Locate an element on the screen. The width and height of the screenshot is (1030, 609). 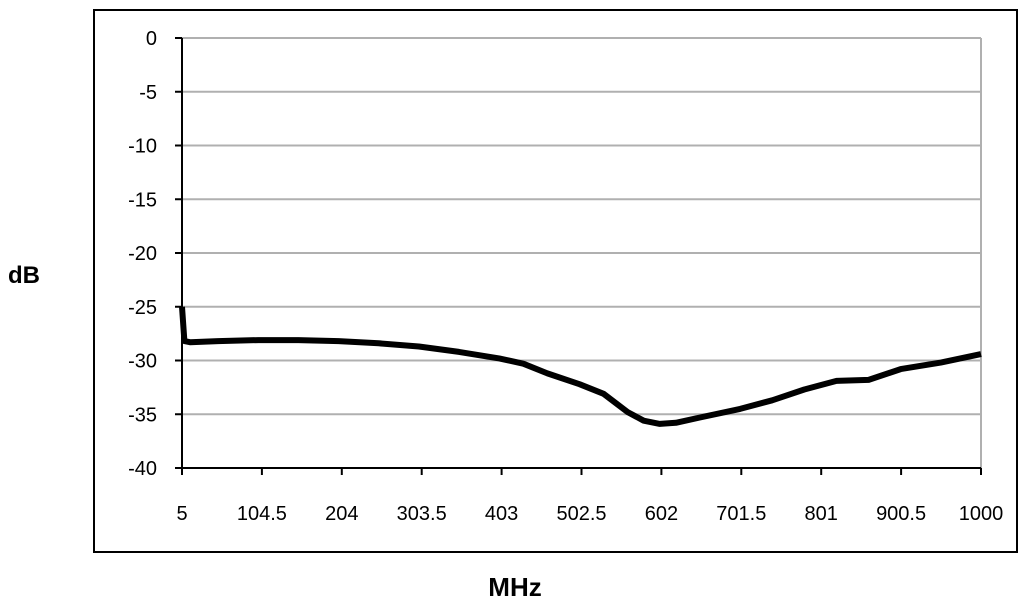
y-tick-label: -20 is located at coordinates (142, 254).